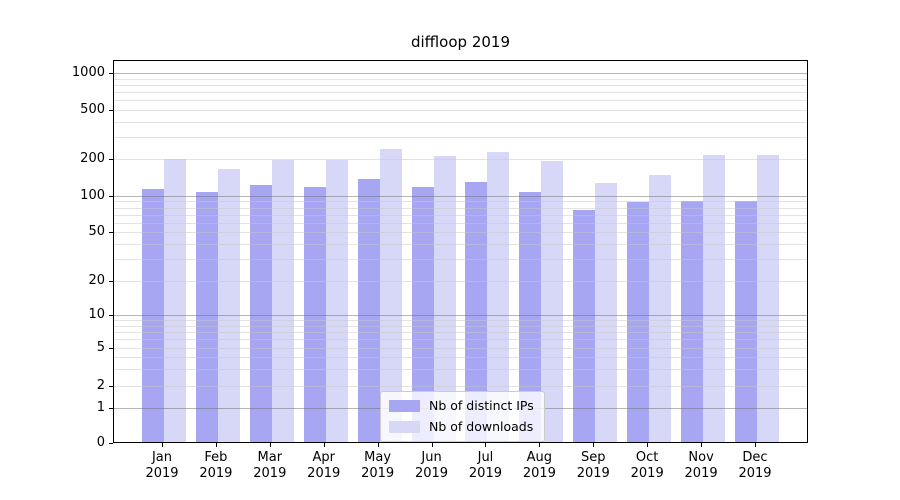 Image resolution: width=900 pixels, height=500 pixels. I want to click on y-tick-label: 10, so click(96, 314).